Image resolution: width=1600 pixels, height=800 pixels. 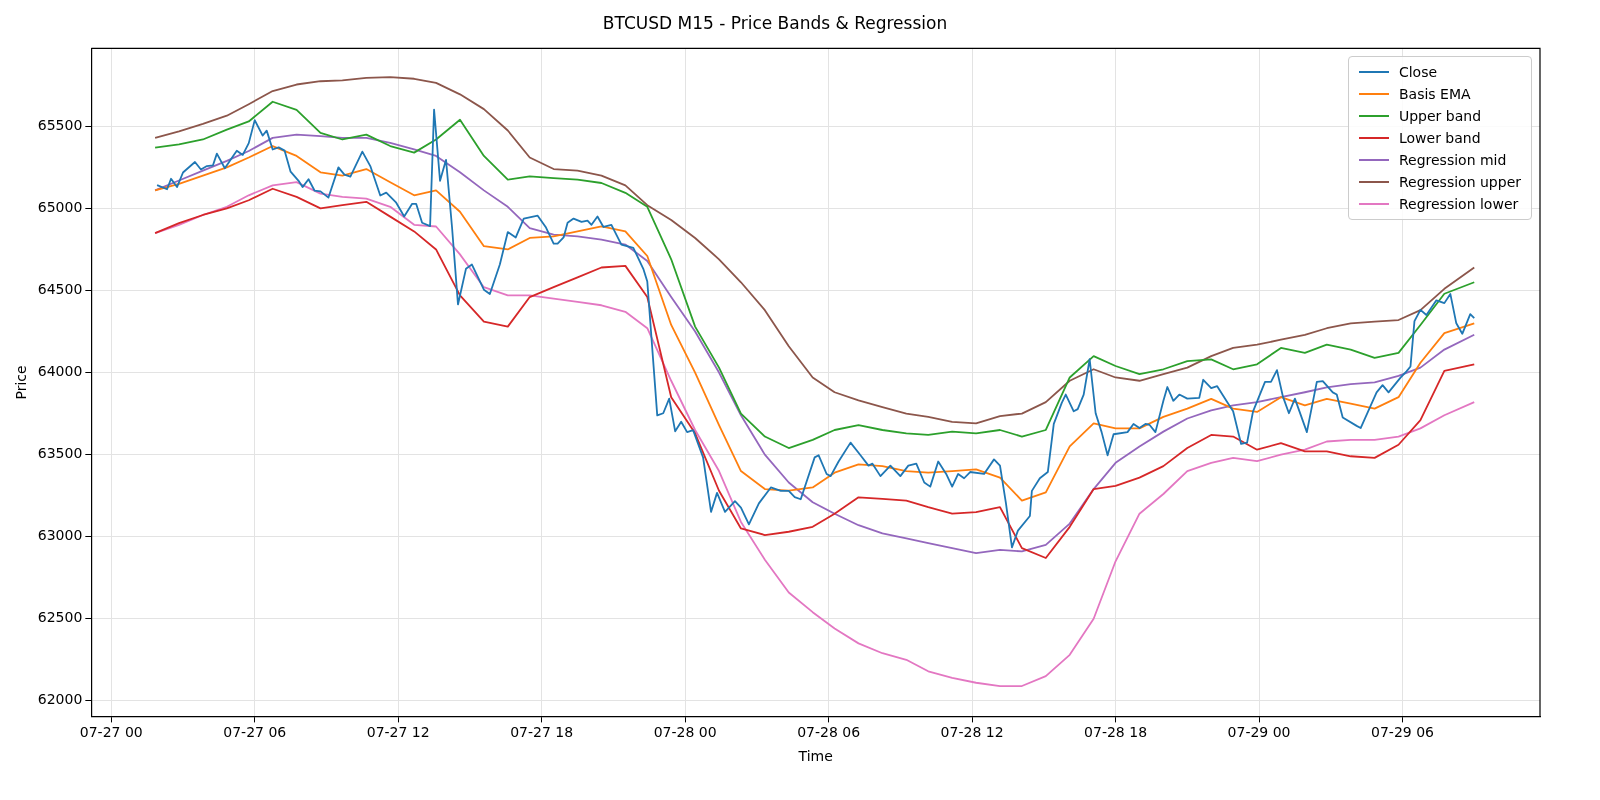 I want to click on y-axis-title: Price, so click(x=21, y=382).